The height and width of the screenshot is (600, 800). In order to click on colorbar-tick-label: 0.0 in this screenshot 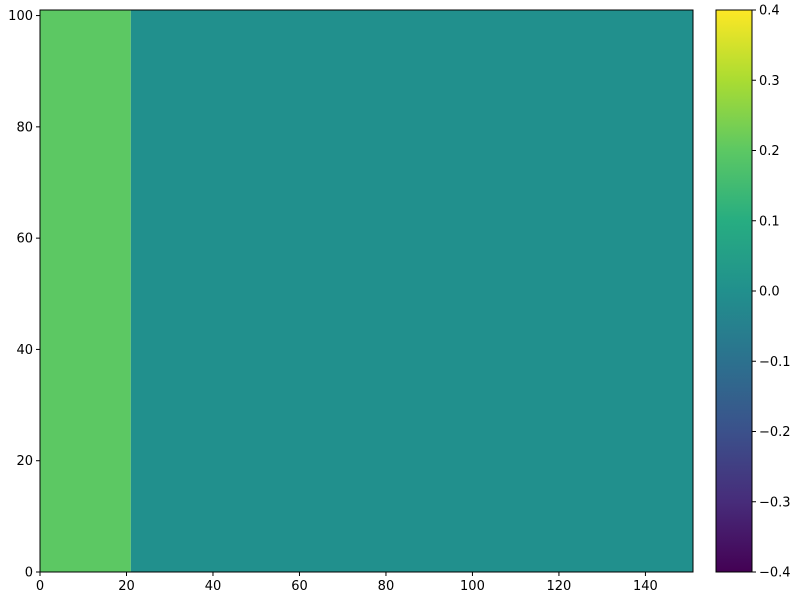, I will do `click(769, 292)`.